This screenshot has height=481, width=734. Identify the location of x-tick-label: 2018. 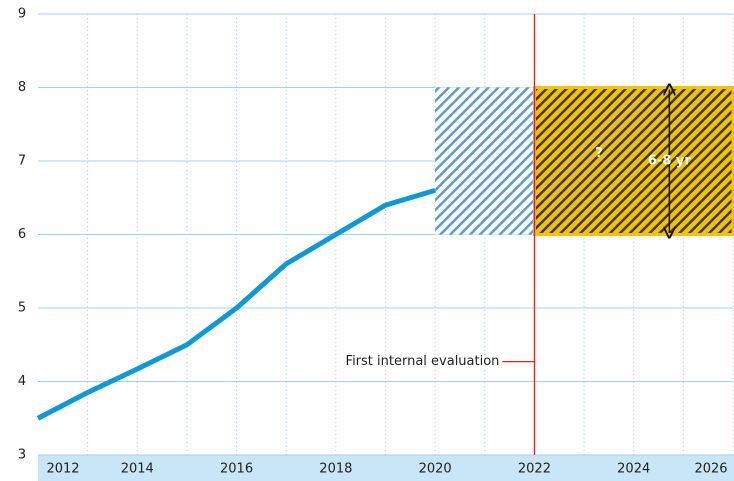
(335, 469).